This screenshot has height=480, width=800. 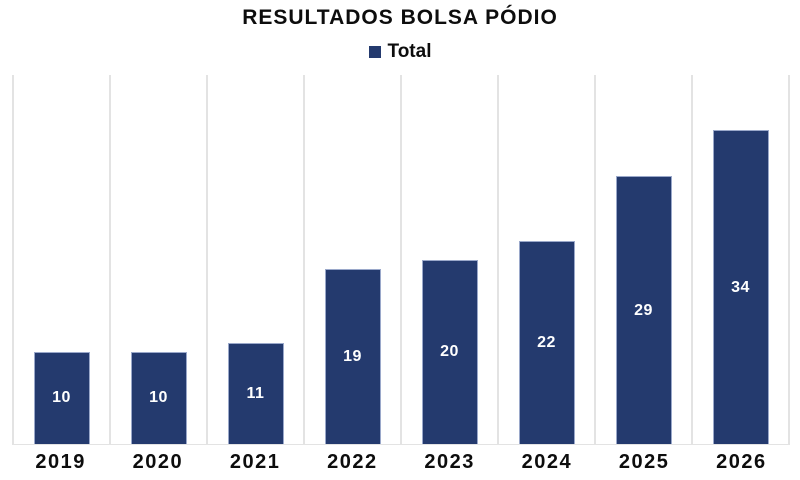 I want to click on x-axis: 2019 2020 2021 2022 2023 2024 2025 2026, so click(x=401, y=462).